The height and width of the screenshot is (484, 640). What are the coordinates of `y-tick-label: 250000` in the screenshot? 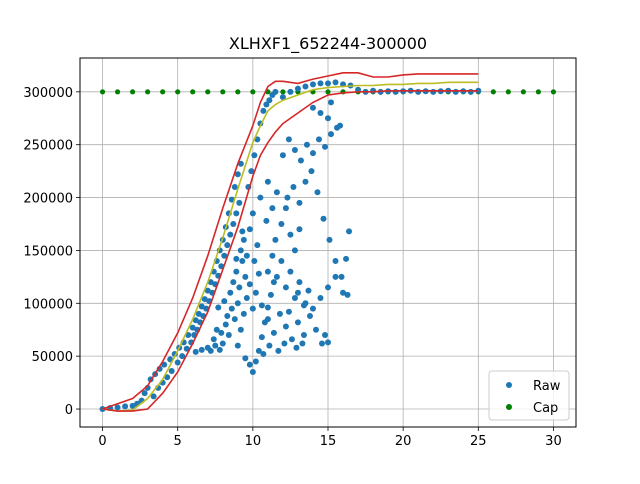 It's located at (48, 146).